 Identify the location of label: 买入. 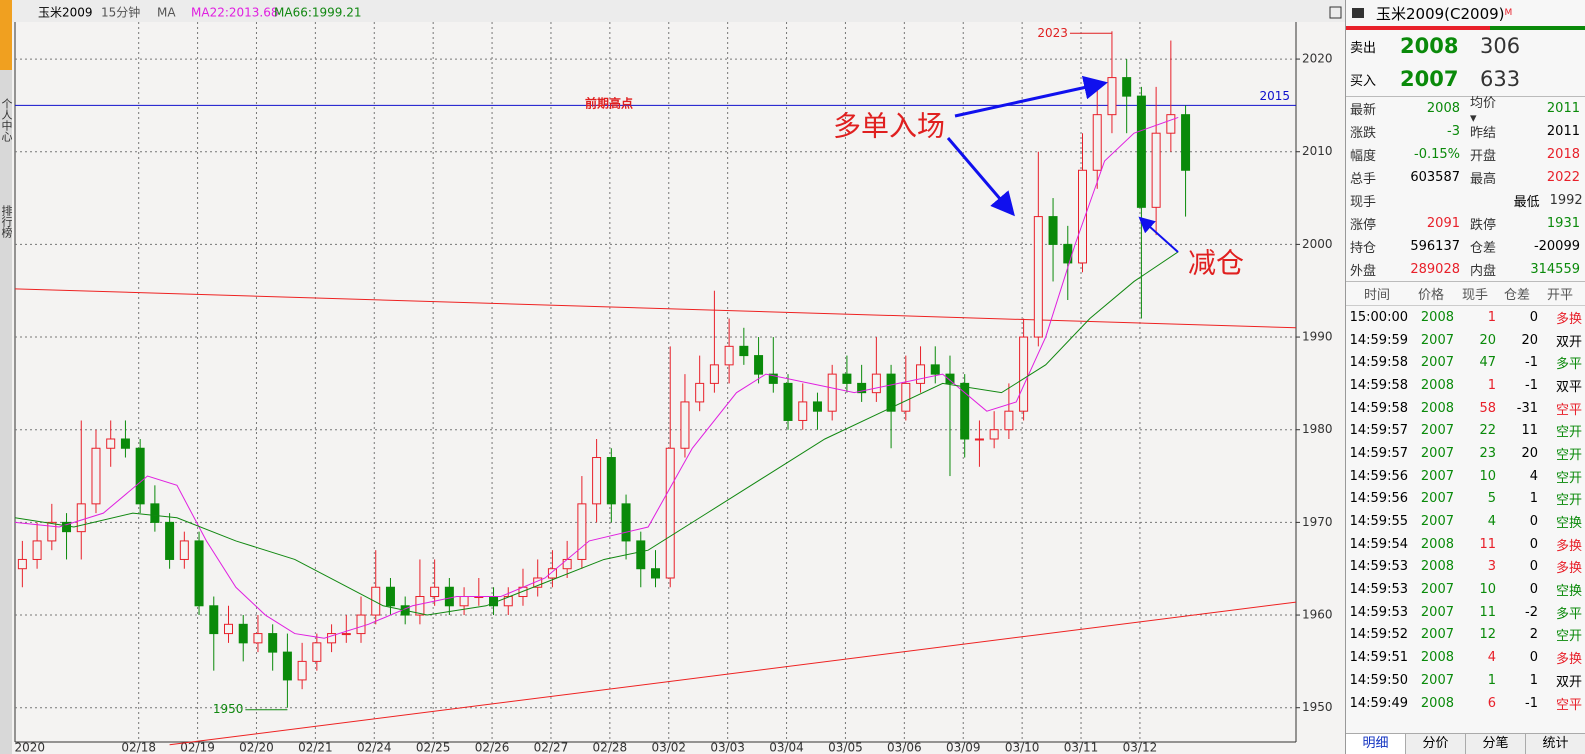
(1363, 81).